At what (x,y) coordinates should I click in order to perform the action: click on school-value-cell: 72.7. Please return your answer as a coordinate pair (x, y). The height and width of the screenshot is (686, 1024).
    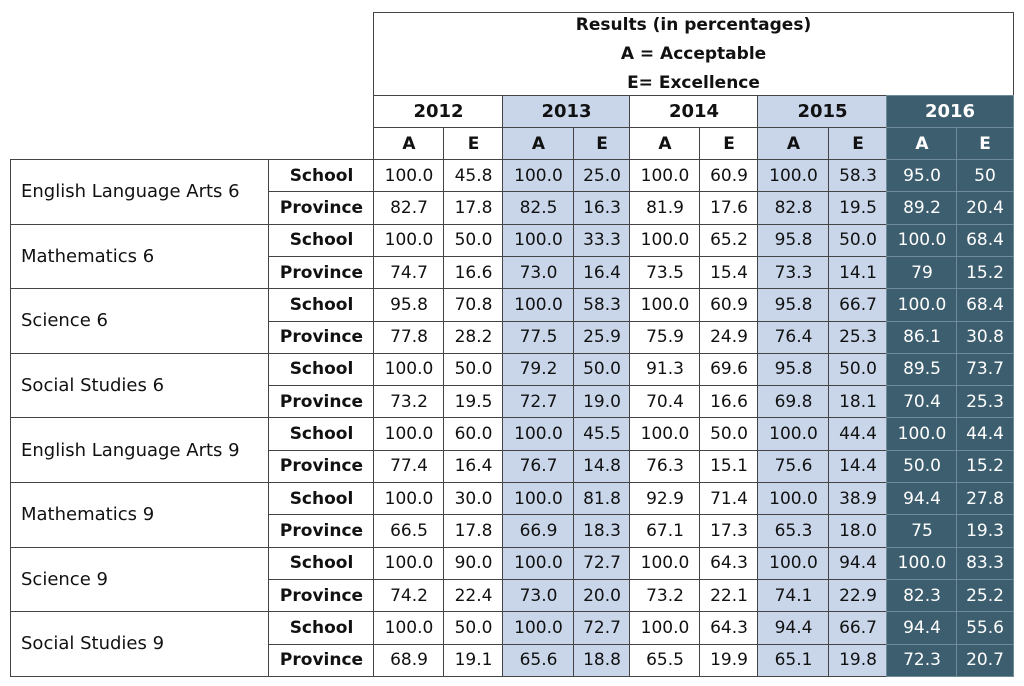
    Looking at the image, I should click on (601, 628).